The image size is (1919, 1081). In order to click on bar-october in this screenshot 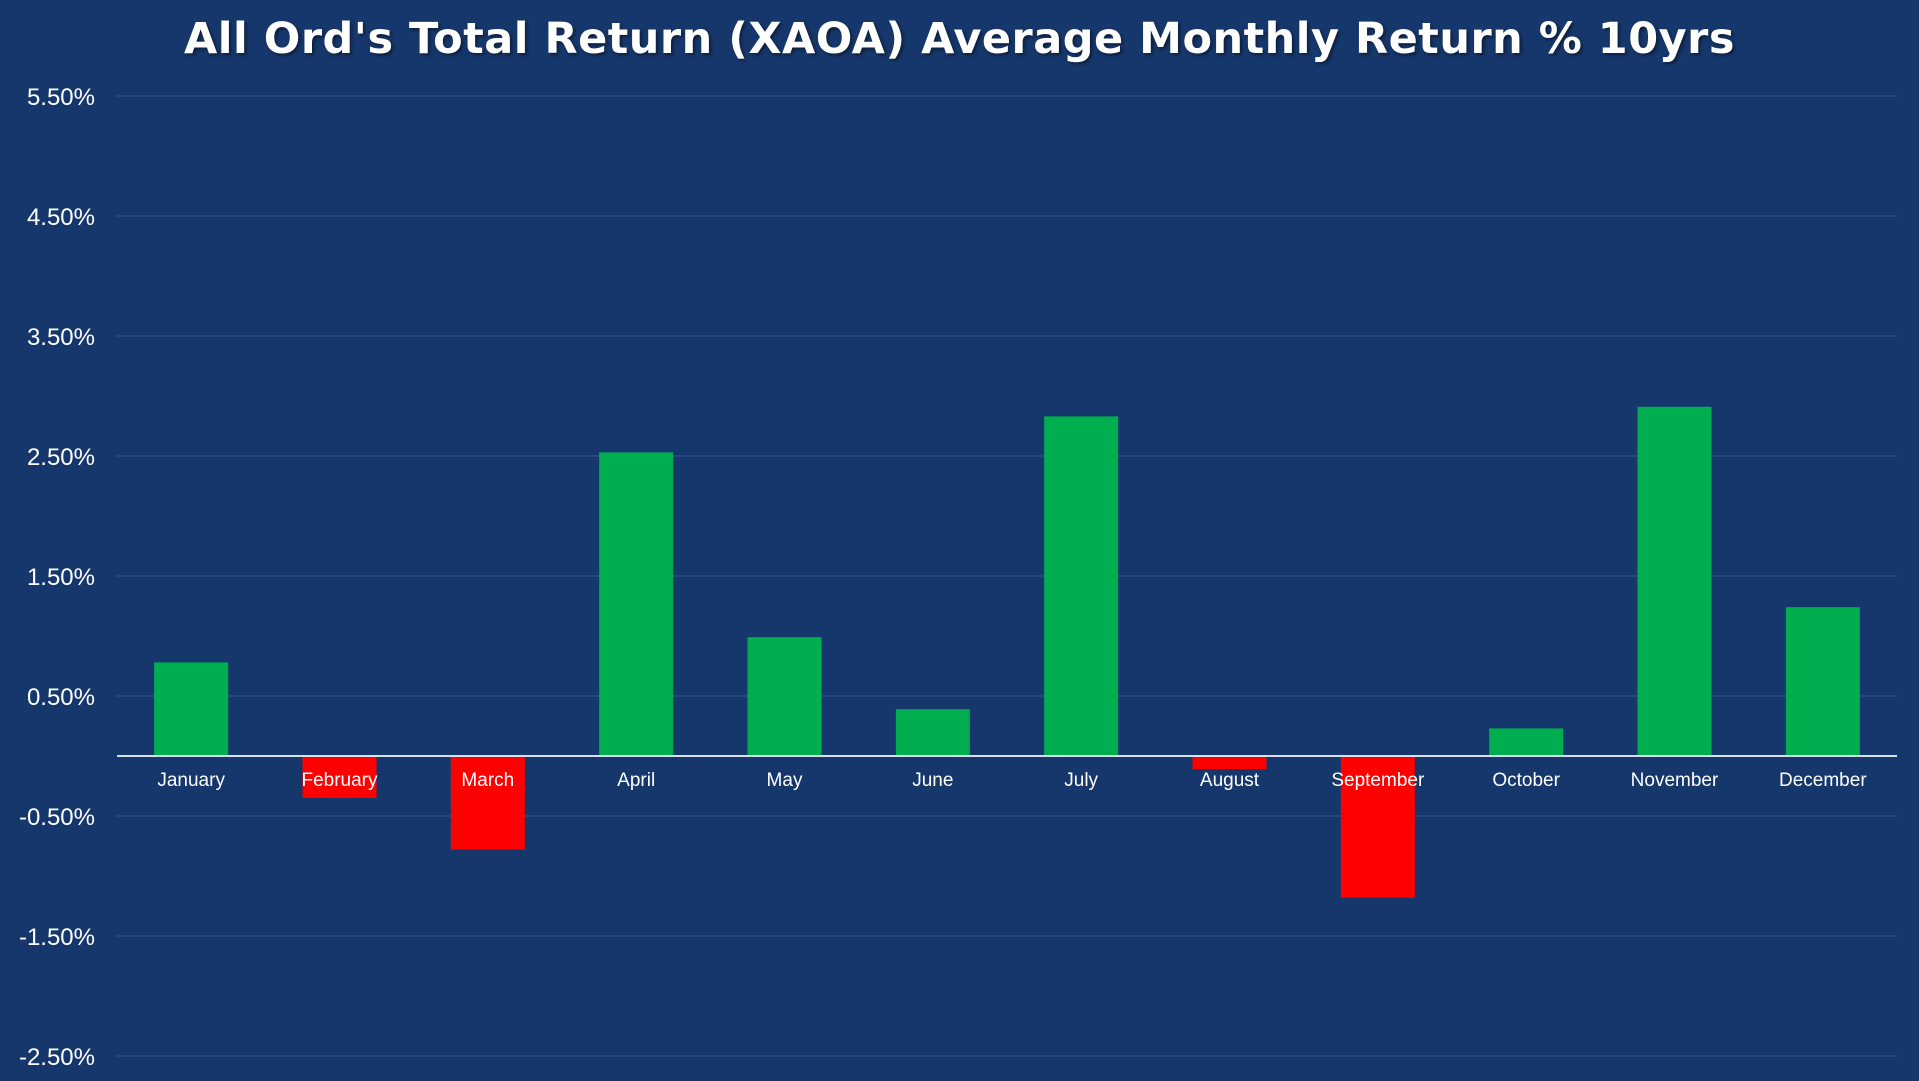, I will do `click(1526, 742)`.